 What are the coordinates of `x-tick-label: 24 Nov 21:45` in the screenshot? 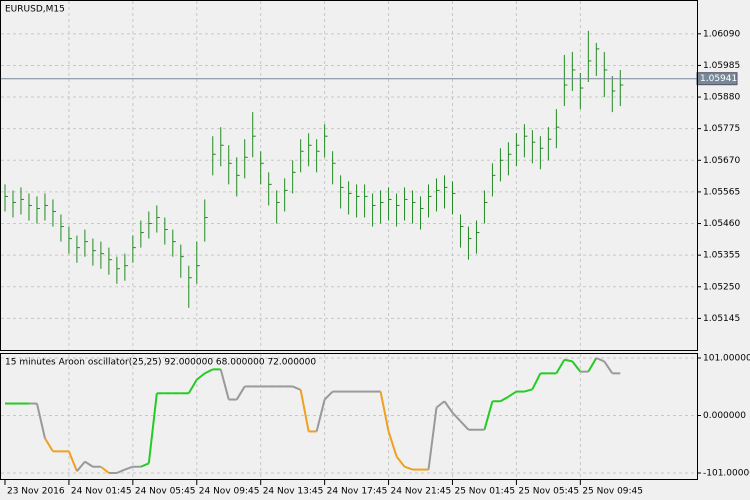 It's located at (421, 492).